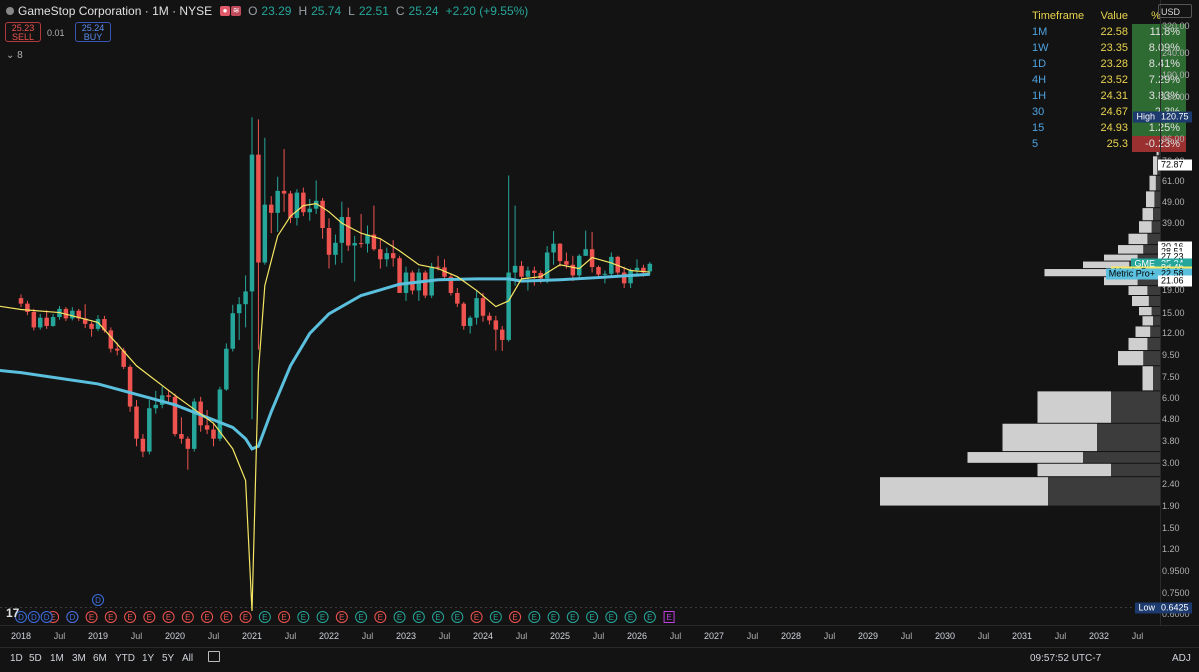 Image resolution: width=1199 pixels, height=672 pixels. I want to click on upcoming-earnings-marker: E, so click(669, 617).